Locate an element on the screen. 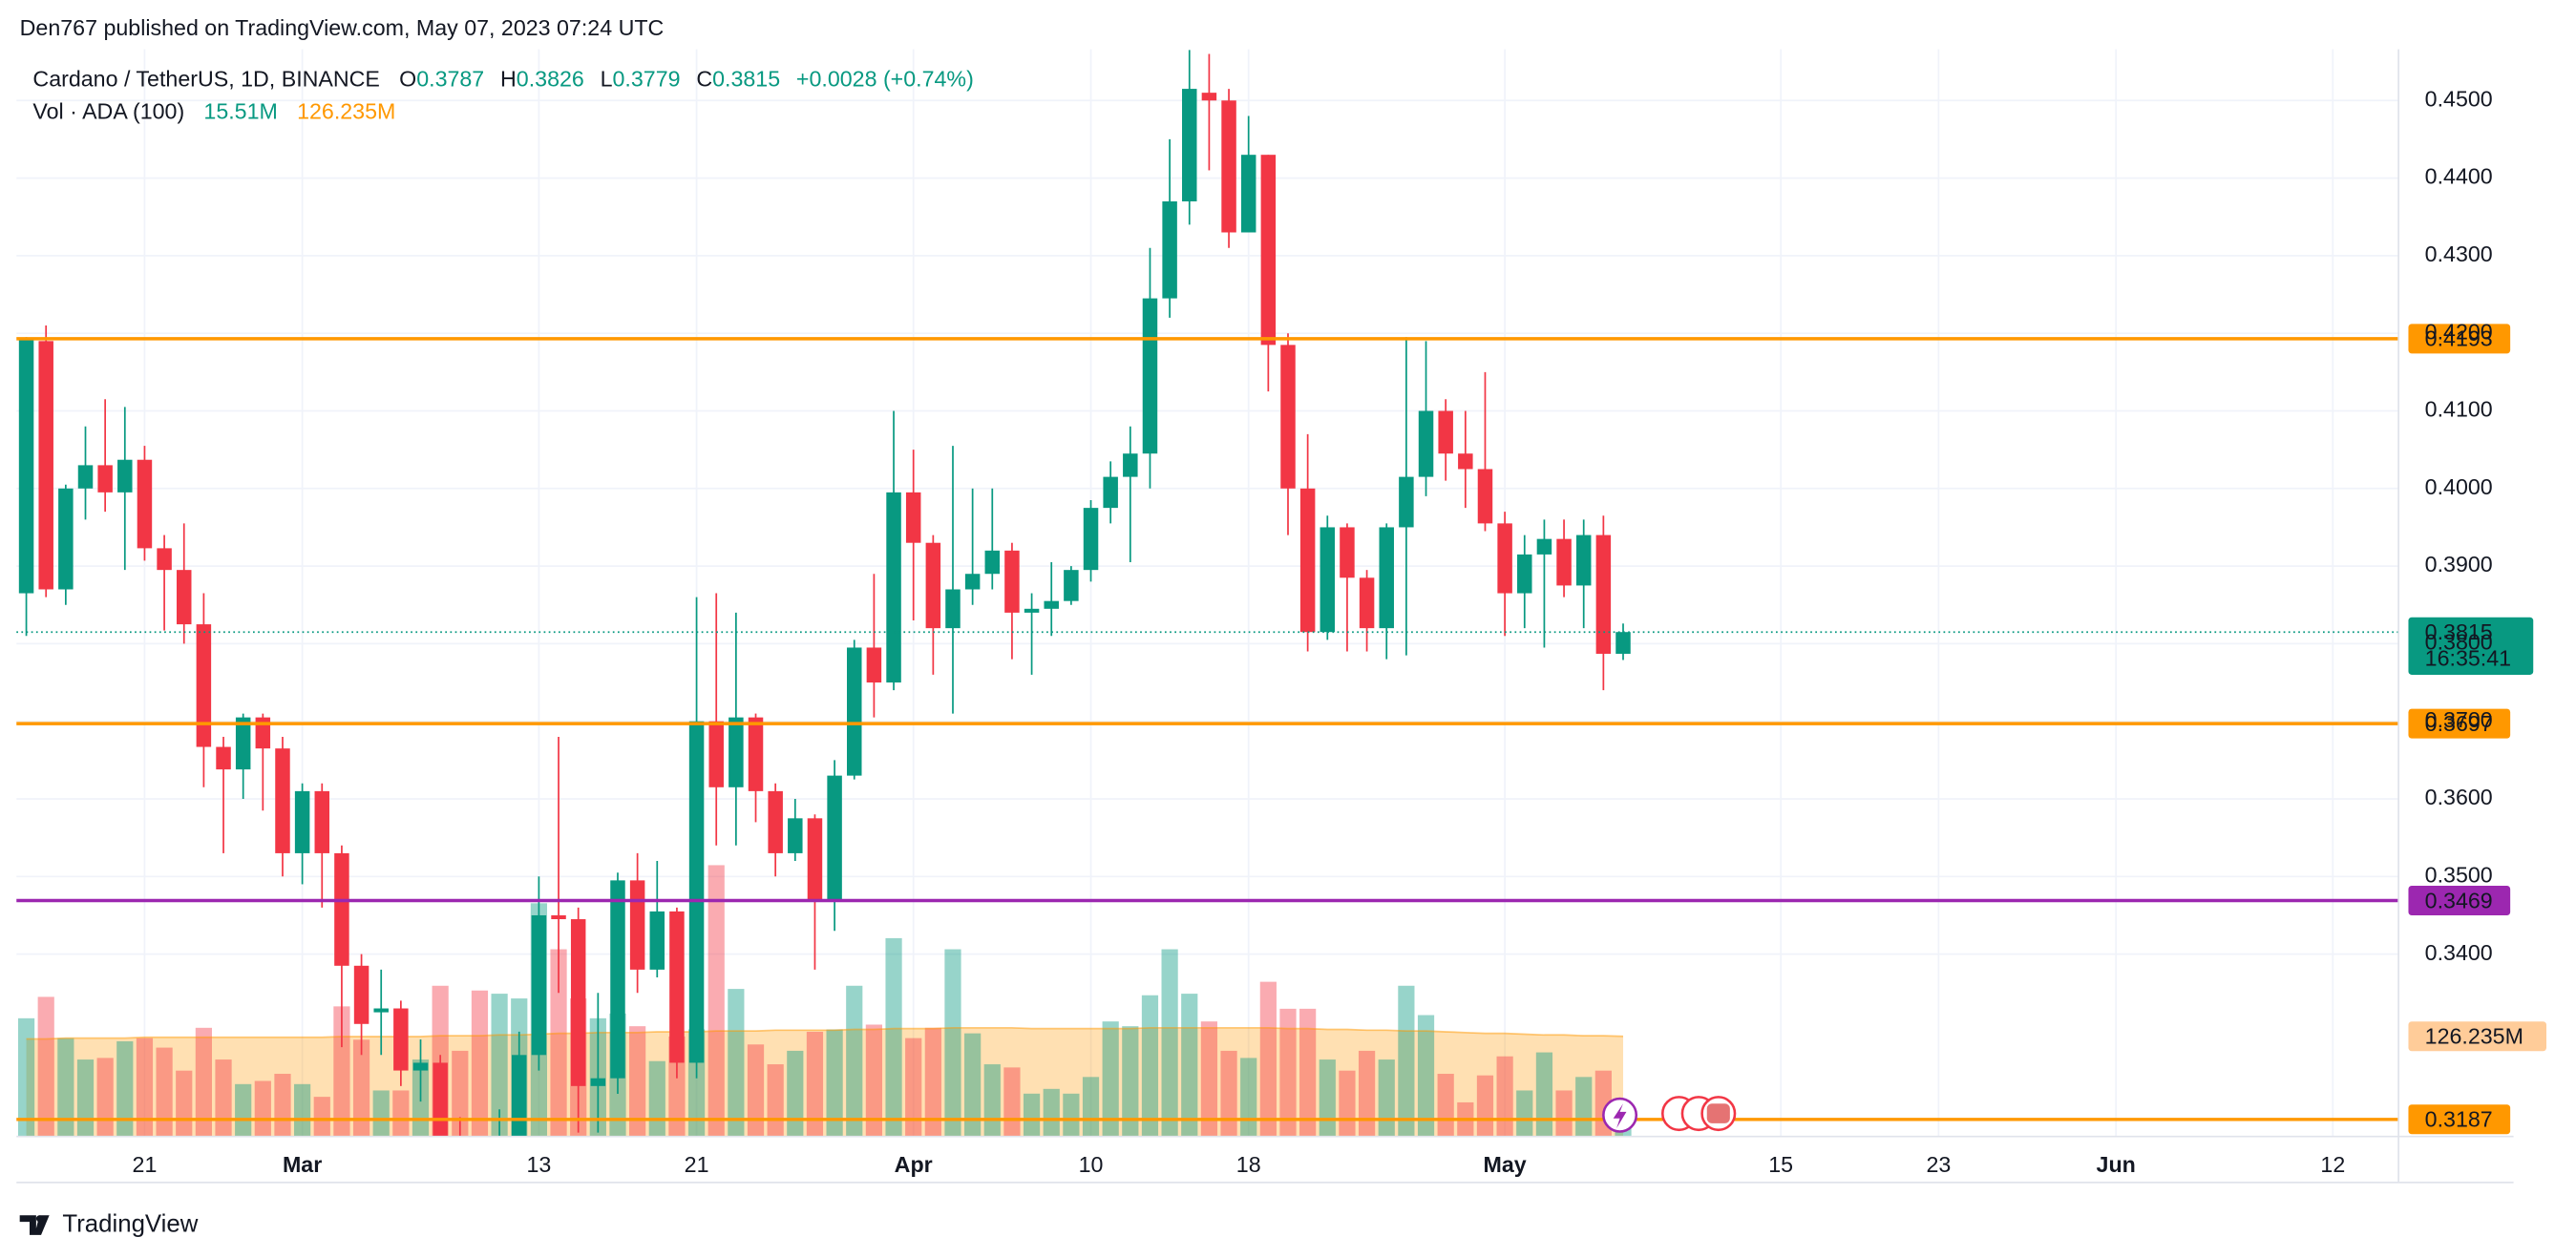 The height and width of the screenshot is (1258, 2576). x-tick-label: May is located at coordinates (1505, 1165).